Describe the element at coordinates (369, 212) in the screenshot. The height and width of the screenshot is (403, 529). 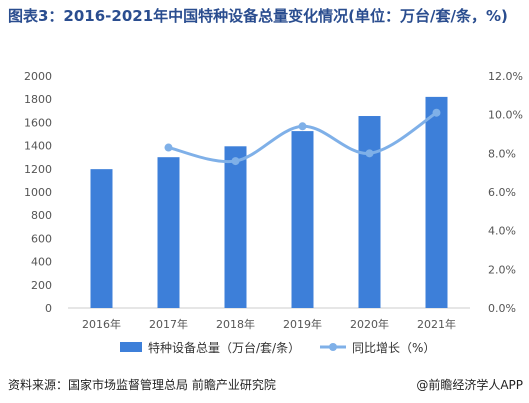
I see `bar-2020年` at that location.